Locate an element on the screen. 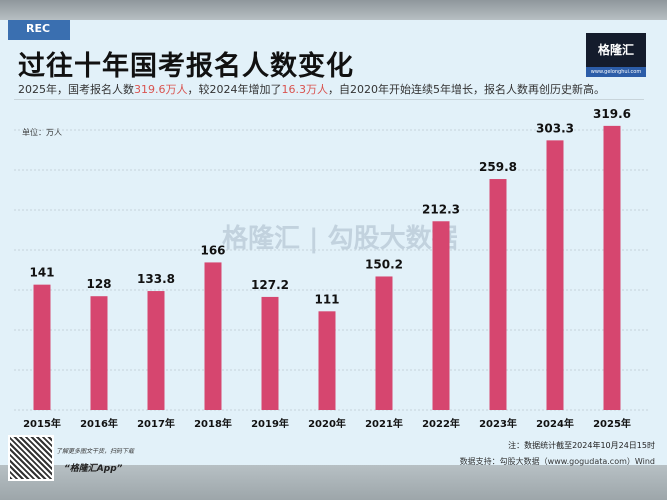 The image size is (667, 500). x-tick-label: 2024年 is located at coordinates (555, 423).